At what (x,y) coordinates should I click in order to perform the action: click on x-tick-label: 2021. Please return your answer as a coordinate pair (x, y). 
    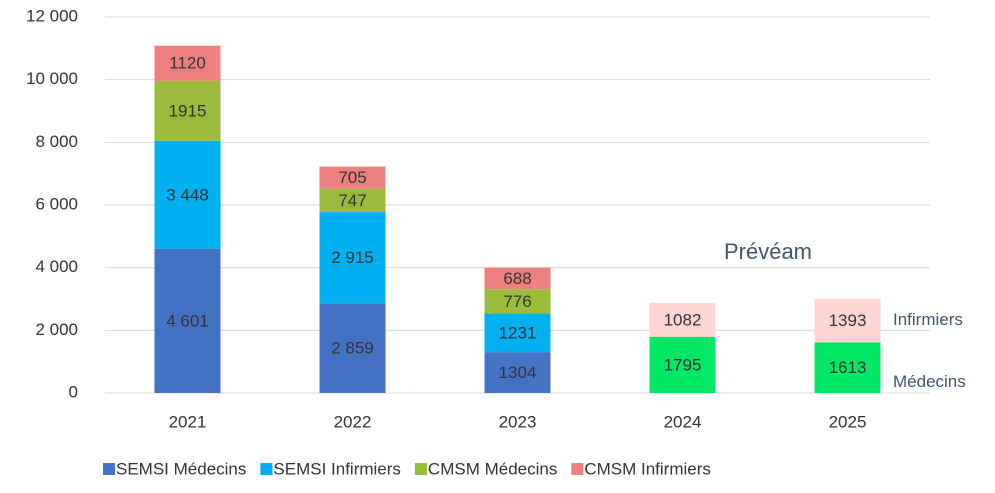
    Looking at the image, I should click on (188, 421).